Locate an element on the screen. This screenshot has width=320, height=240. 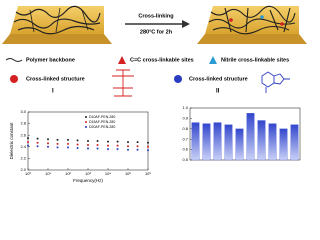
y-tick-label: 0.8 is located at coordinates (185, 128).